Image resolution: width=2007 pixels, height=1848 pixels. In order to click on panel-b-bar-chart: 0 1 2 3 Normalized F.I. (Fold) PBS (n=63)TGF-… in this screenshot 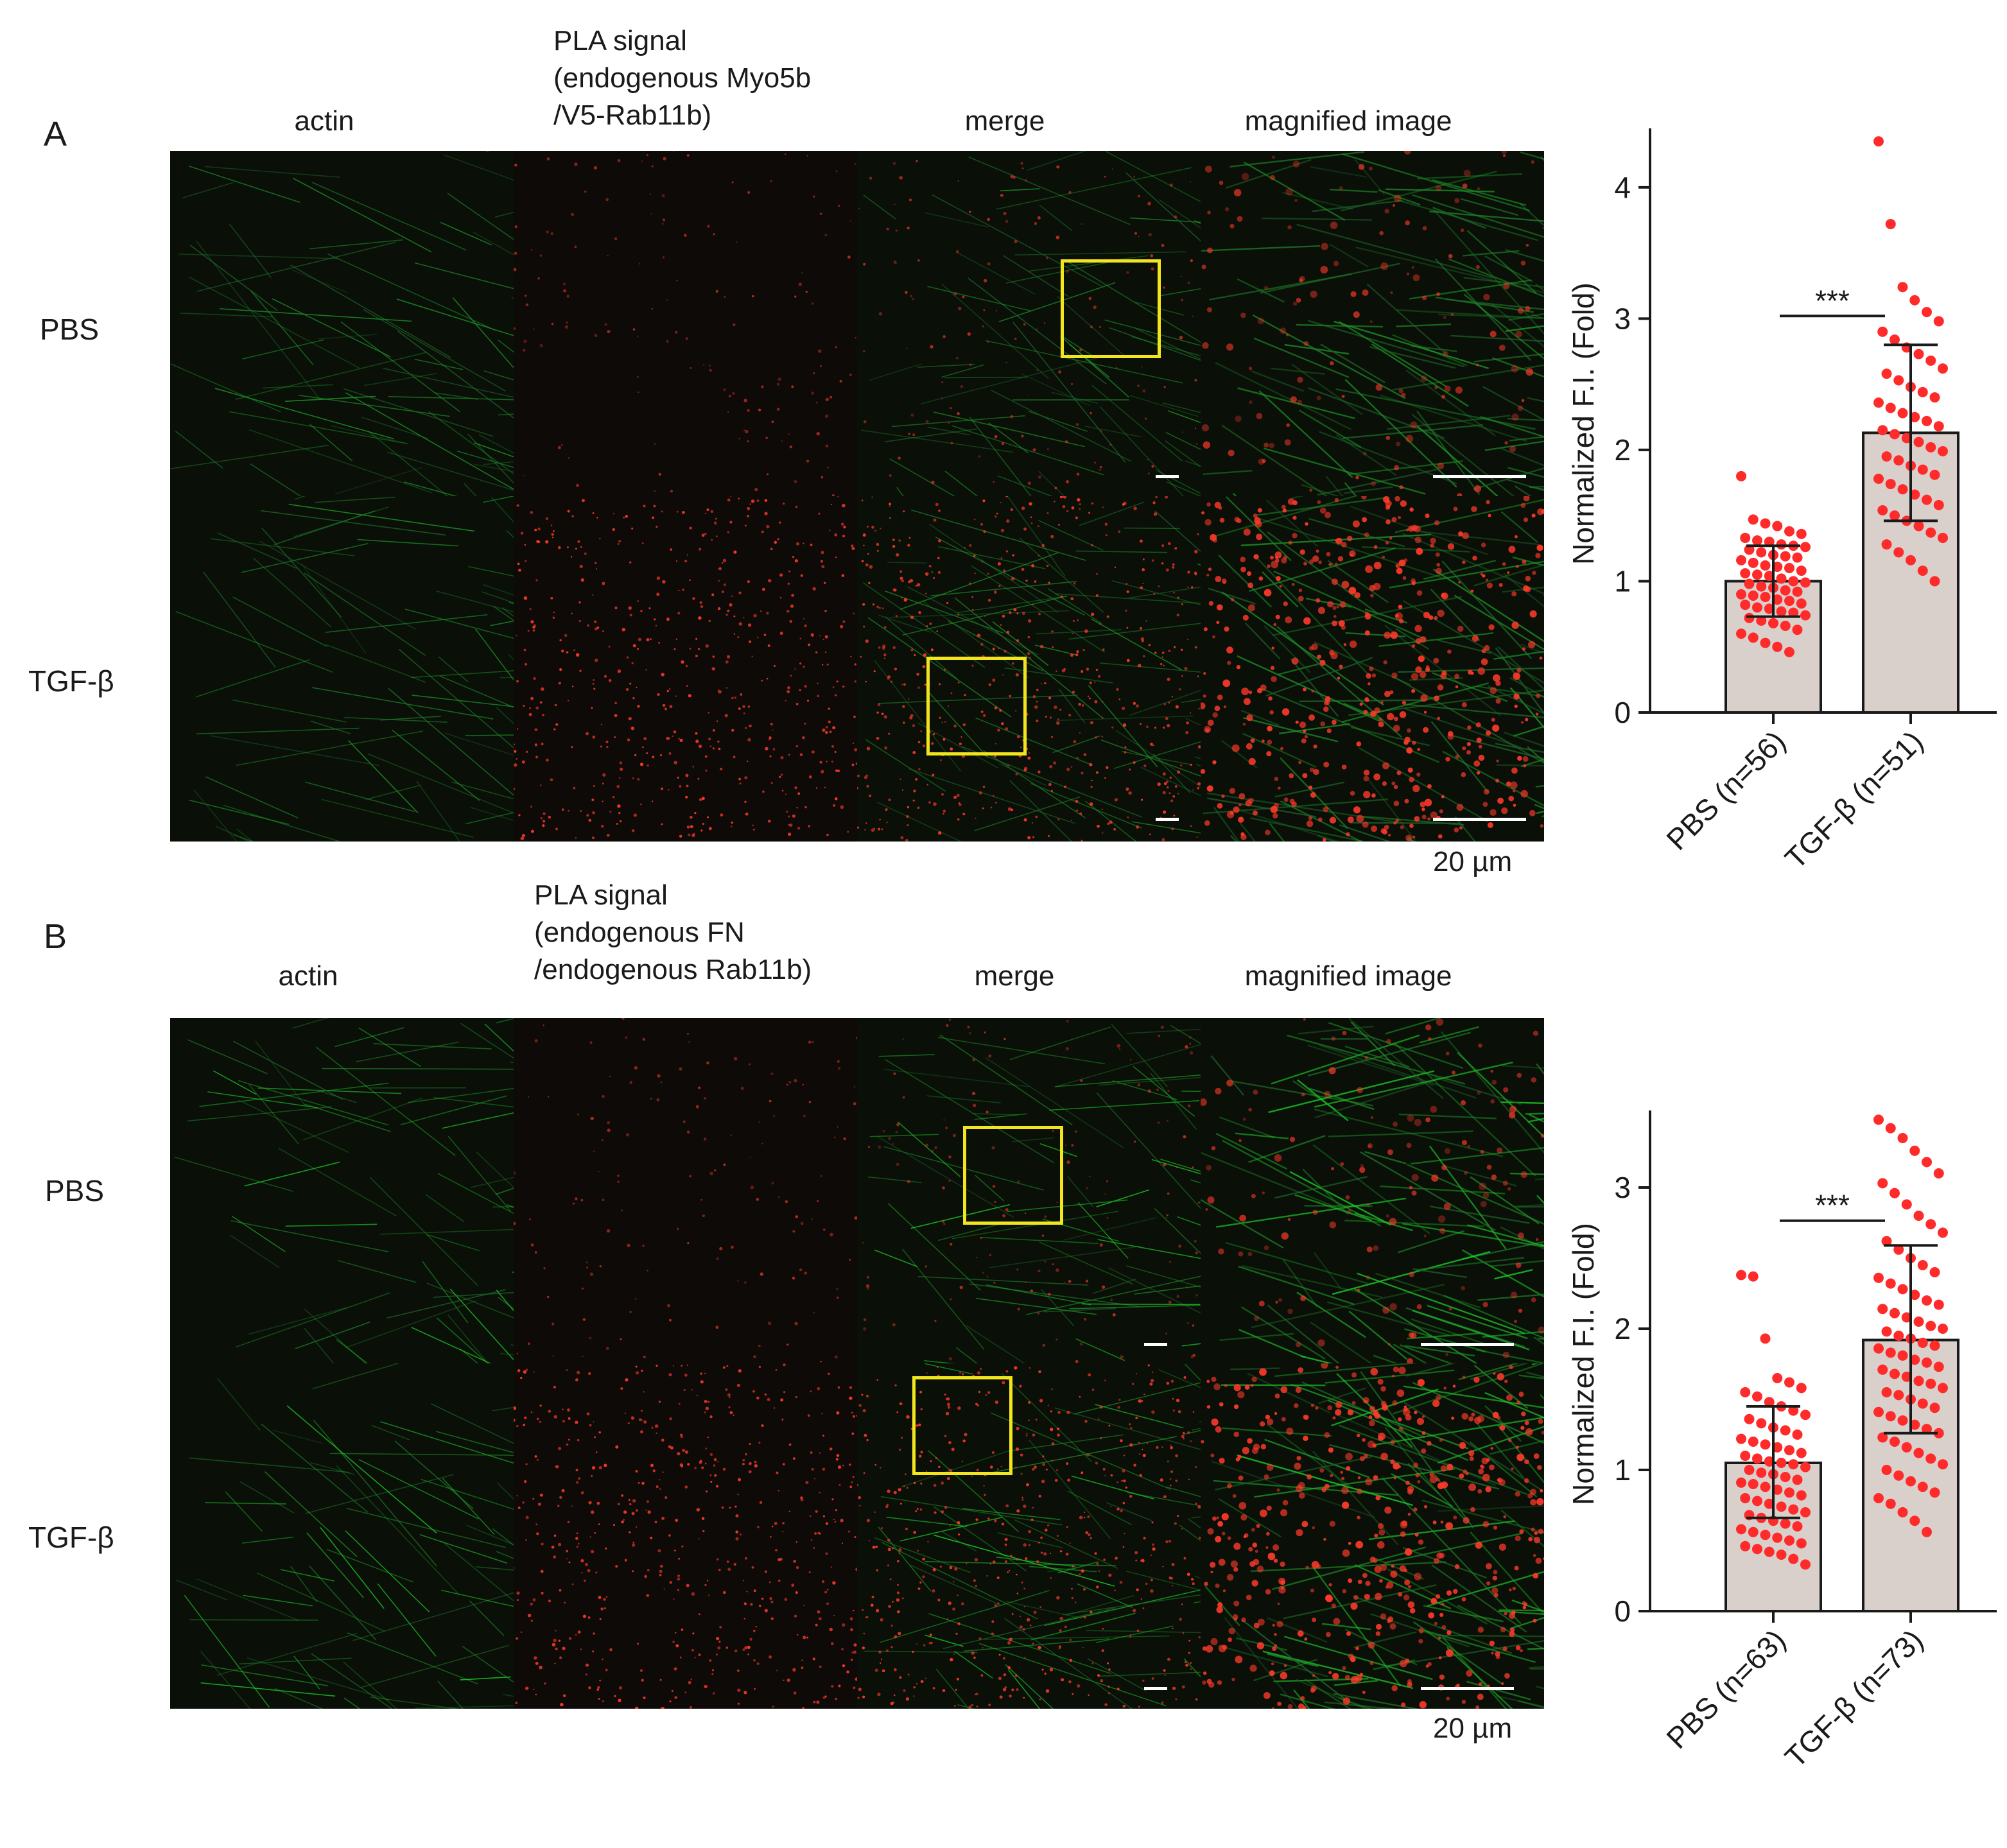, I will do `click(1782, 1442)`.